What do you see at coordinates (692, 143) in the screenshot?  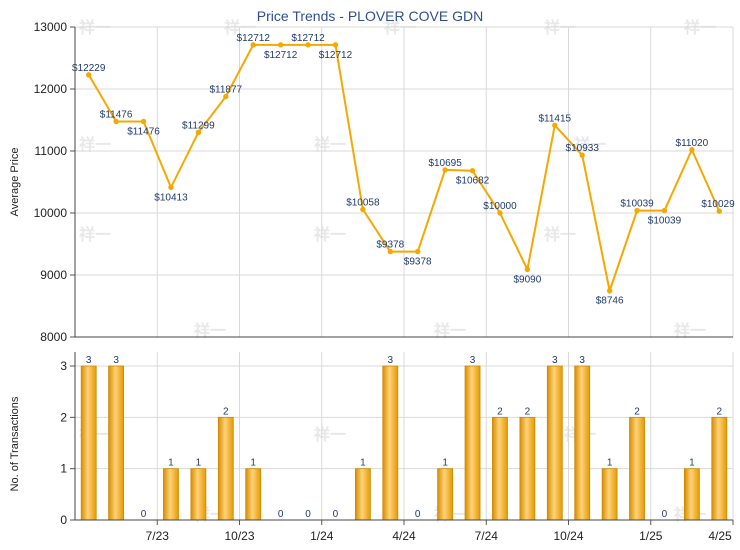 I see `price-value-label: $11020` at bounding box center [692, 143].